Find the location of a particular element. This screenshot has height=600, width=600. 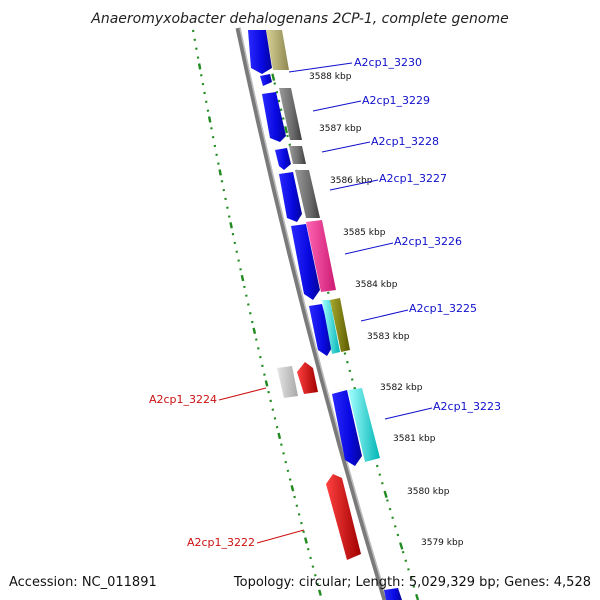

kbp-label: 3588 kbp is located at coordinates (330, 77).